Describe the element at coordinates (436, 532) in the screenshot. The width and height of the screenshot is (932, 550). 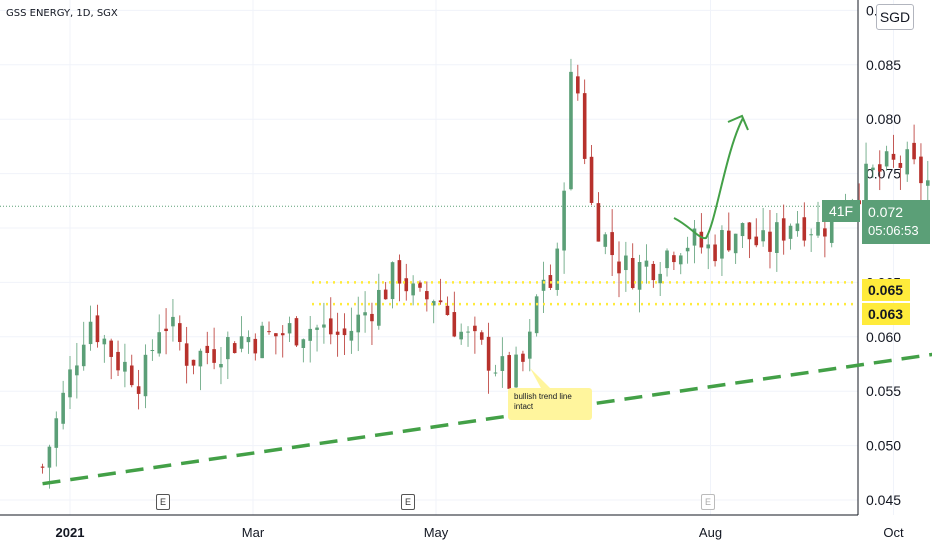
I see `x-tick-label: May` at that location.